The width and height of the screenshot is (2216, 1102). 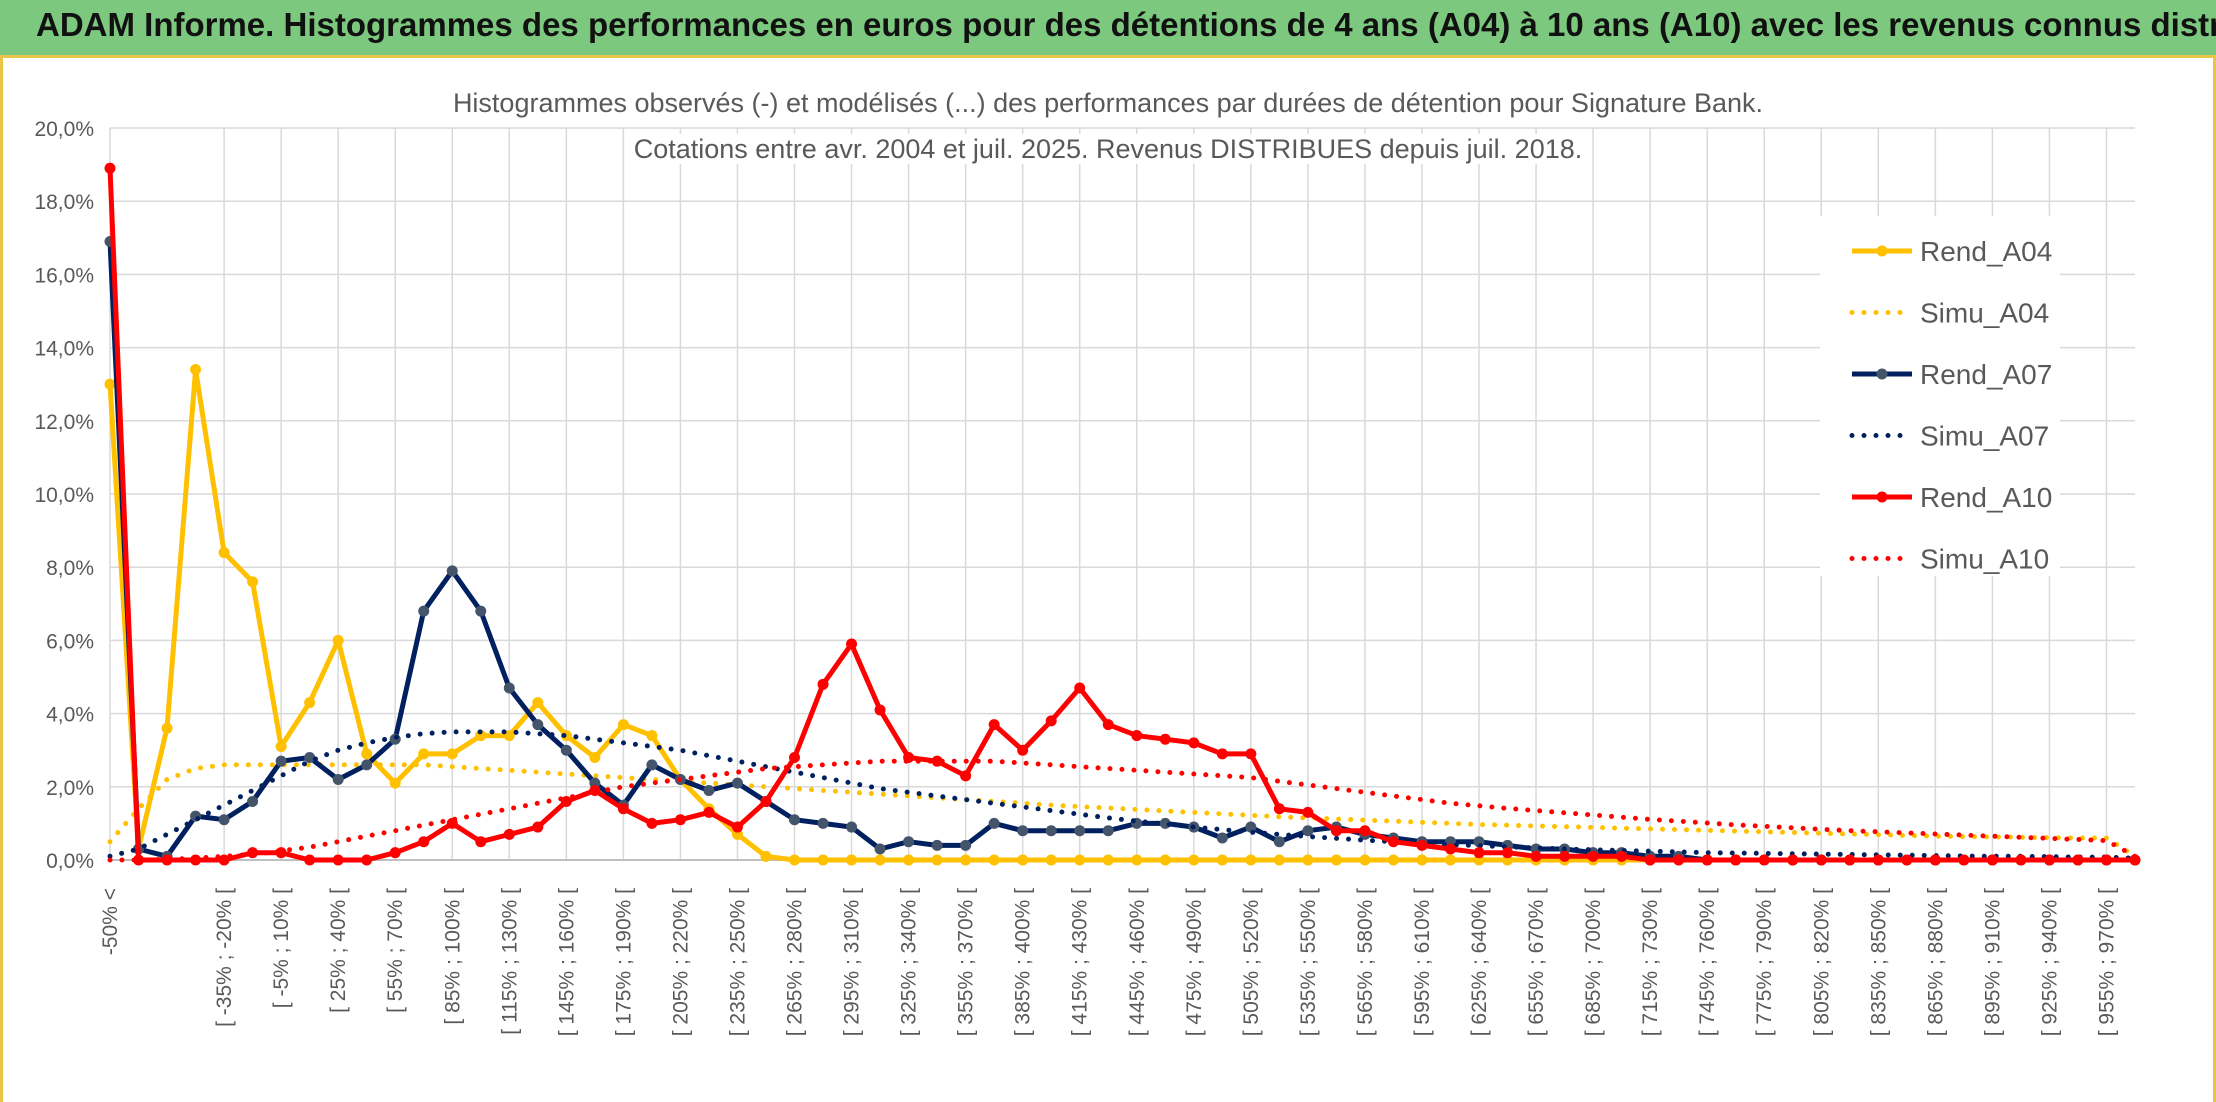 What do you see at coordinates (1986, 251) in the screenshot?
I see `legend-label-rend-a04: Rend_A04` at bounding box center [1986, 251].